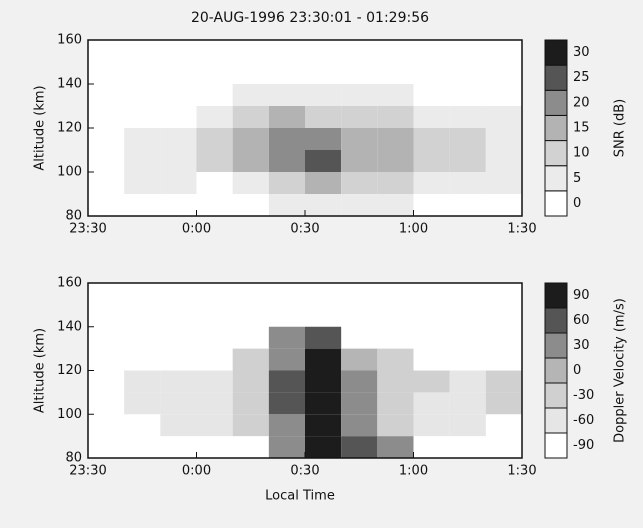 The width and height of the screenshot is (643, 528). I want to click on colorbar-tick-label: 20, so click(581, 102).